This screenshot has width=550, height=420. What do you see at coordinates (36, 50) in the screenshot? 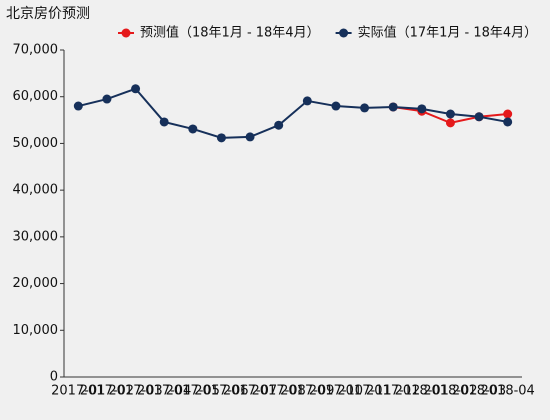
I see `y-tick-label: 70,000` at bounding box center [36, 50].